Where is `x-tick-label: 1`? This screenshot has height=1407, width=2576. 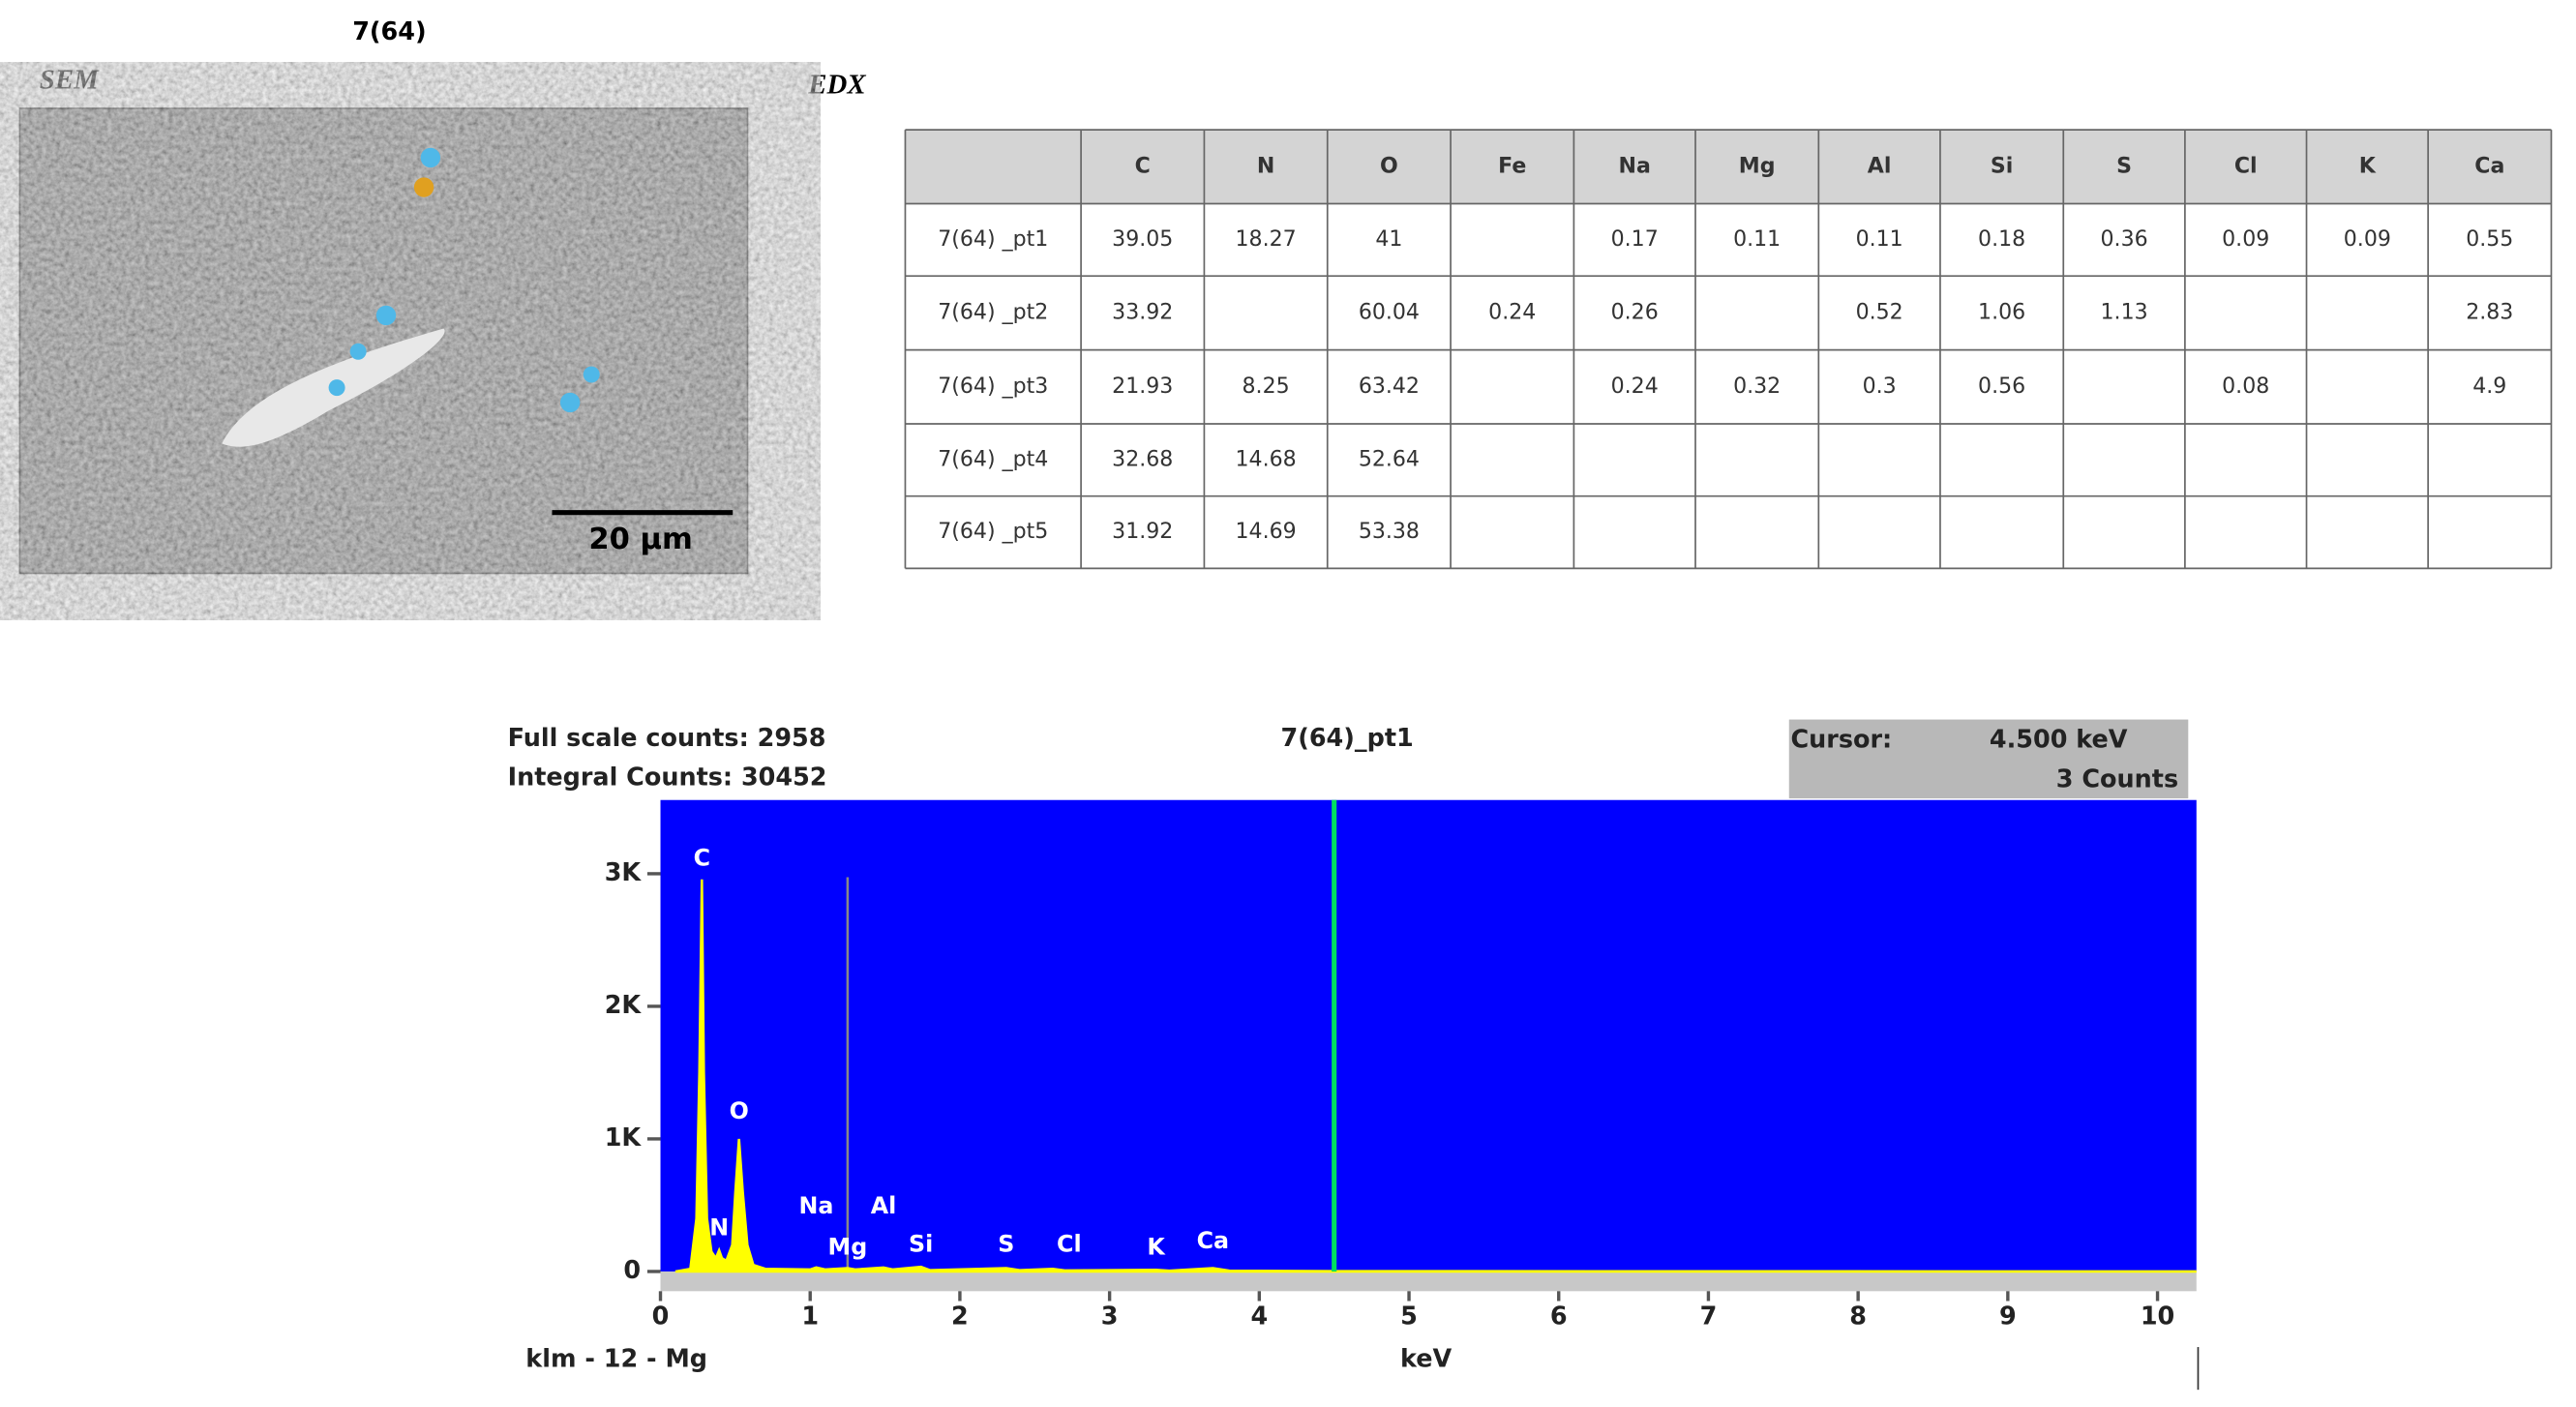
x-tick-label: 1 is located at coordinates (810, 1316).